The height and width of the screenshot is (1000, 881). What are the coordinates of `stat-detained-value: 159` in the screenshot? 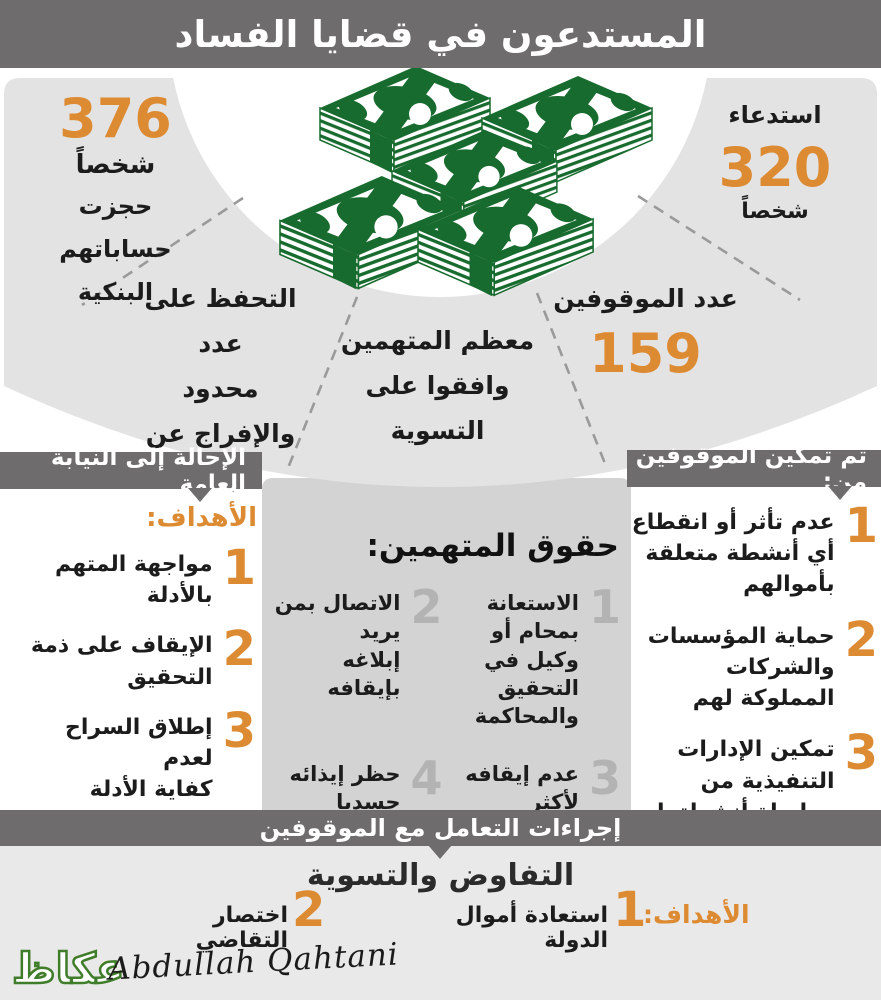 It's located at (645, 353).